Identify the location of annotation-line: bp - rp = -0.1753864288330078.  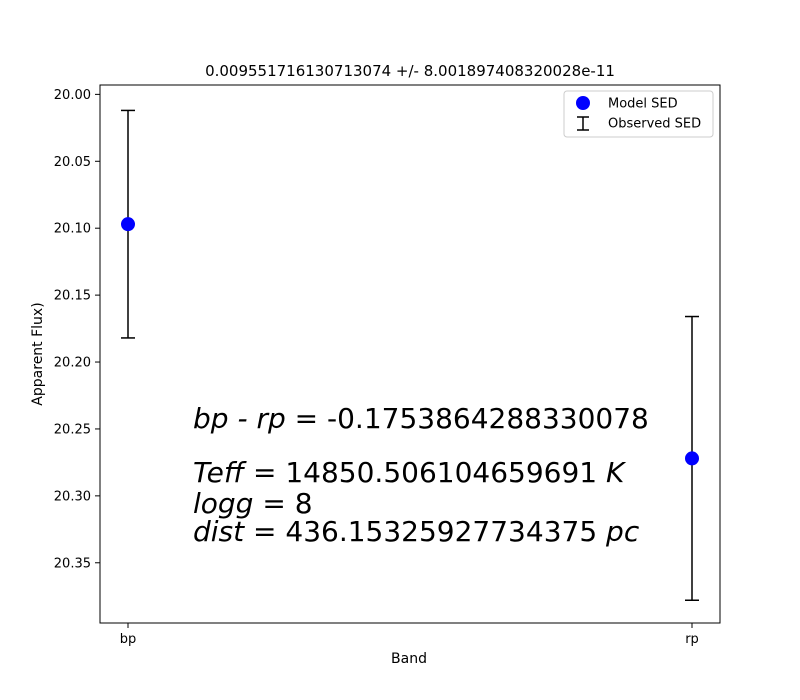
(421, 418).